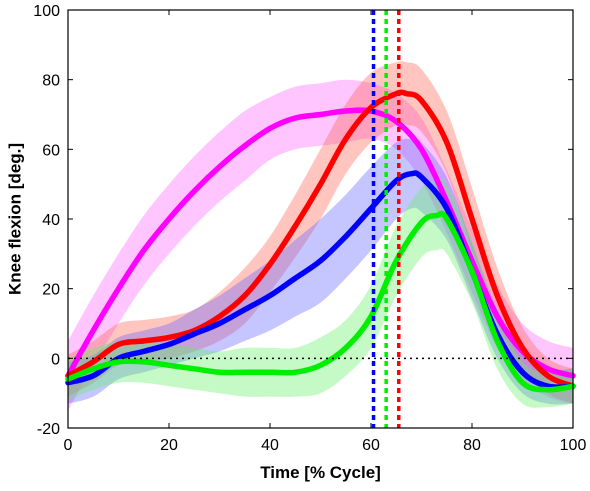 The image size is (590, 491). I want to click on y-tick-label: 80, so click(51, 81).